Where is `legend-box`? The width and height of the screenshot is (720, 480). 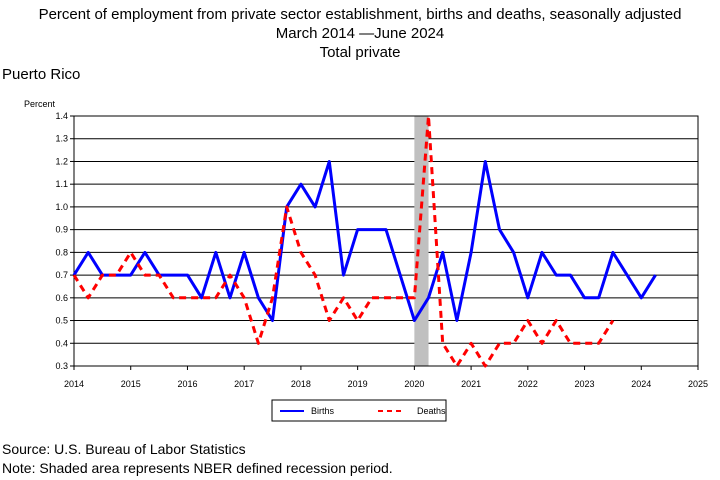 legend-box is located at coordinates (359, 410).